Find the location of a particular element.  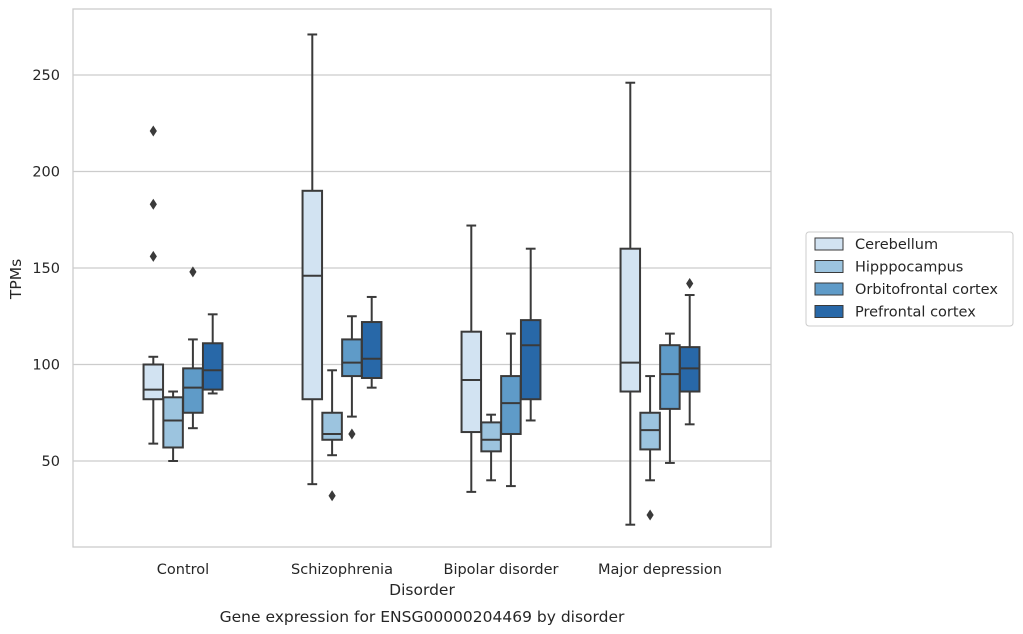

y-tick-label: 200 is located at coordinates (46, 173).